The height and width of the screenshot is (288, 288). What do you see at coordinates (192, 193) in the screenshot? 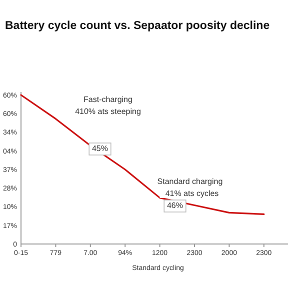
I see `annotation: 41% ats cycles` at bounding box center [192, 193].